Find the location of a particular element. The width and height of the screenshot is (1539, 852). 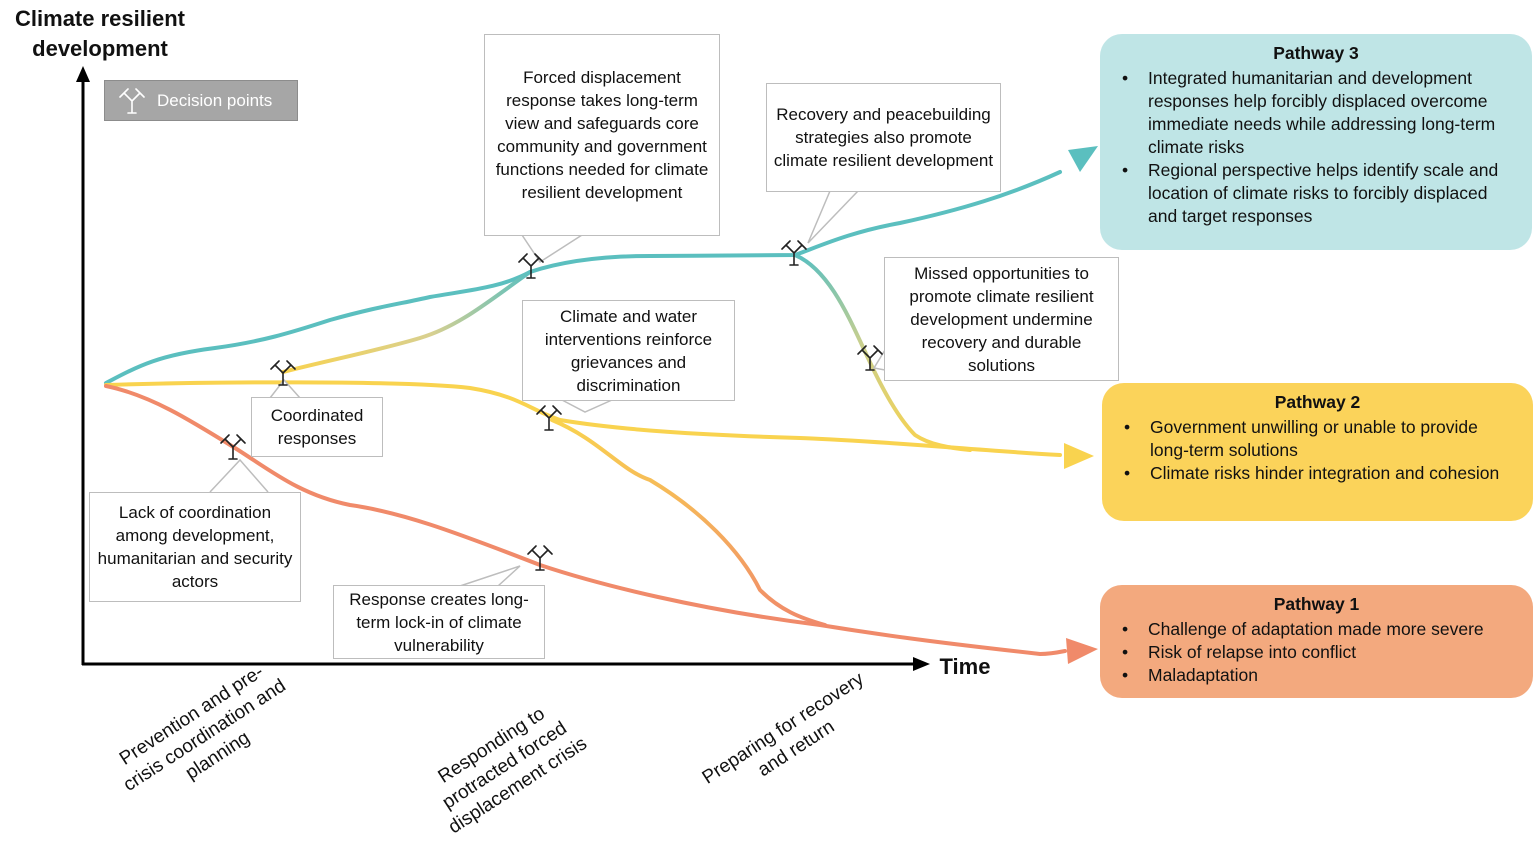

tail-recovery is located at coordinates (833, 217).